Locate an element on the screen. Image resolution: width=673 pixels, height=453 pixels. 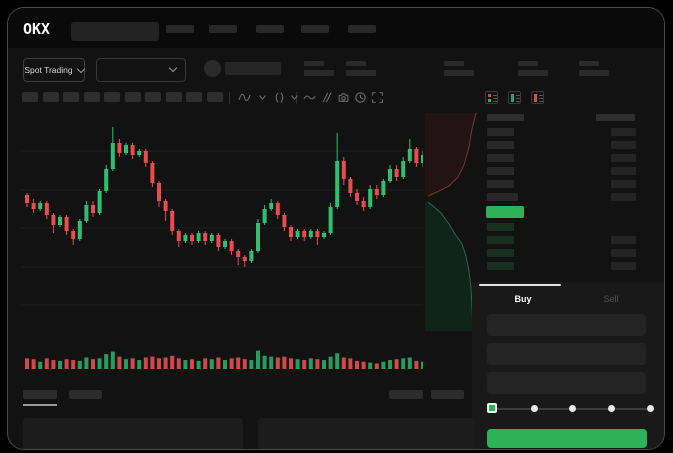
history-clock-icon is located at coordinates (360, 97).